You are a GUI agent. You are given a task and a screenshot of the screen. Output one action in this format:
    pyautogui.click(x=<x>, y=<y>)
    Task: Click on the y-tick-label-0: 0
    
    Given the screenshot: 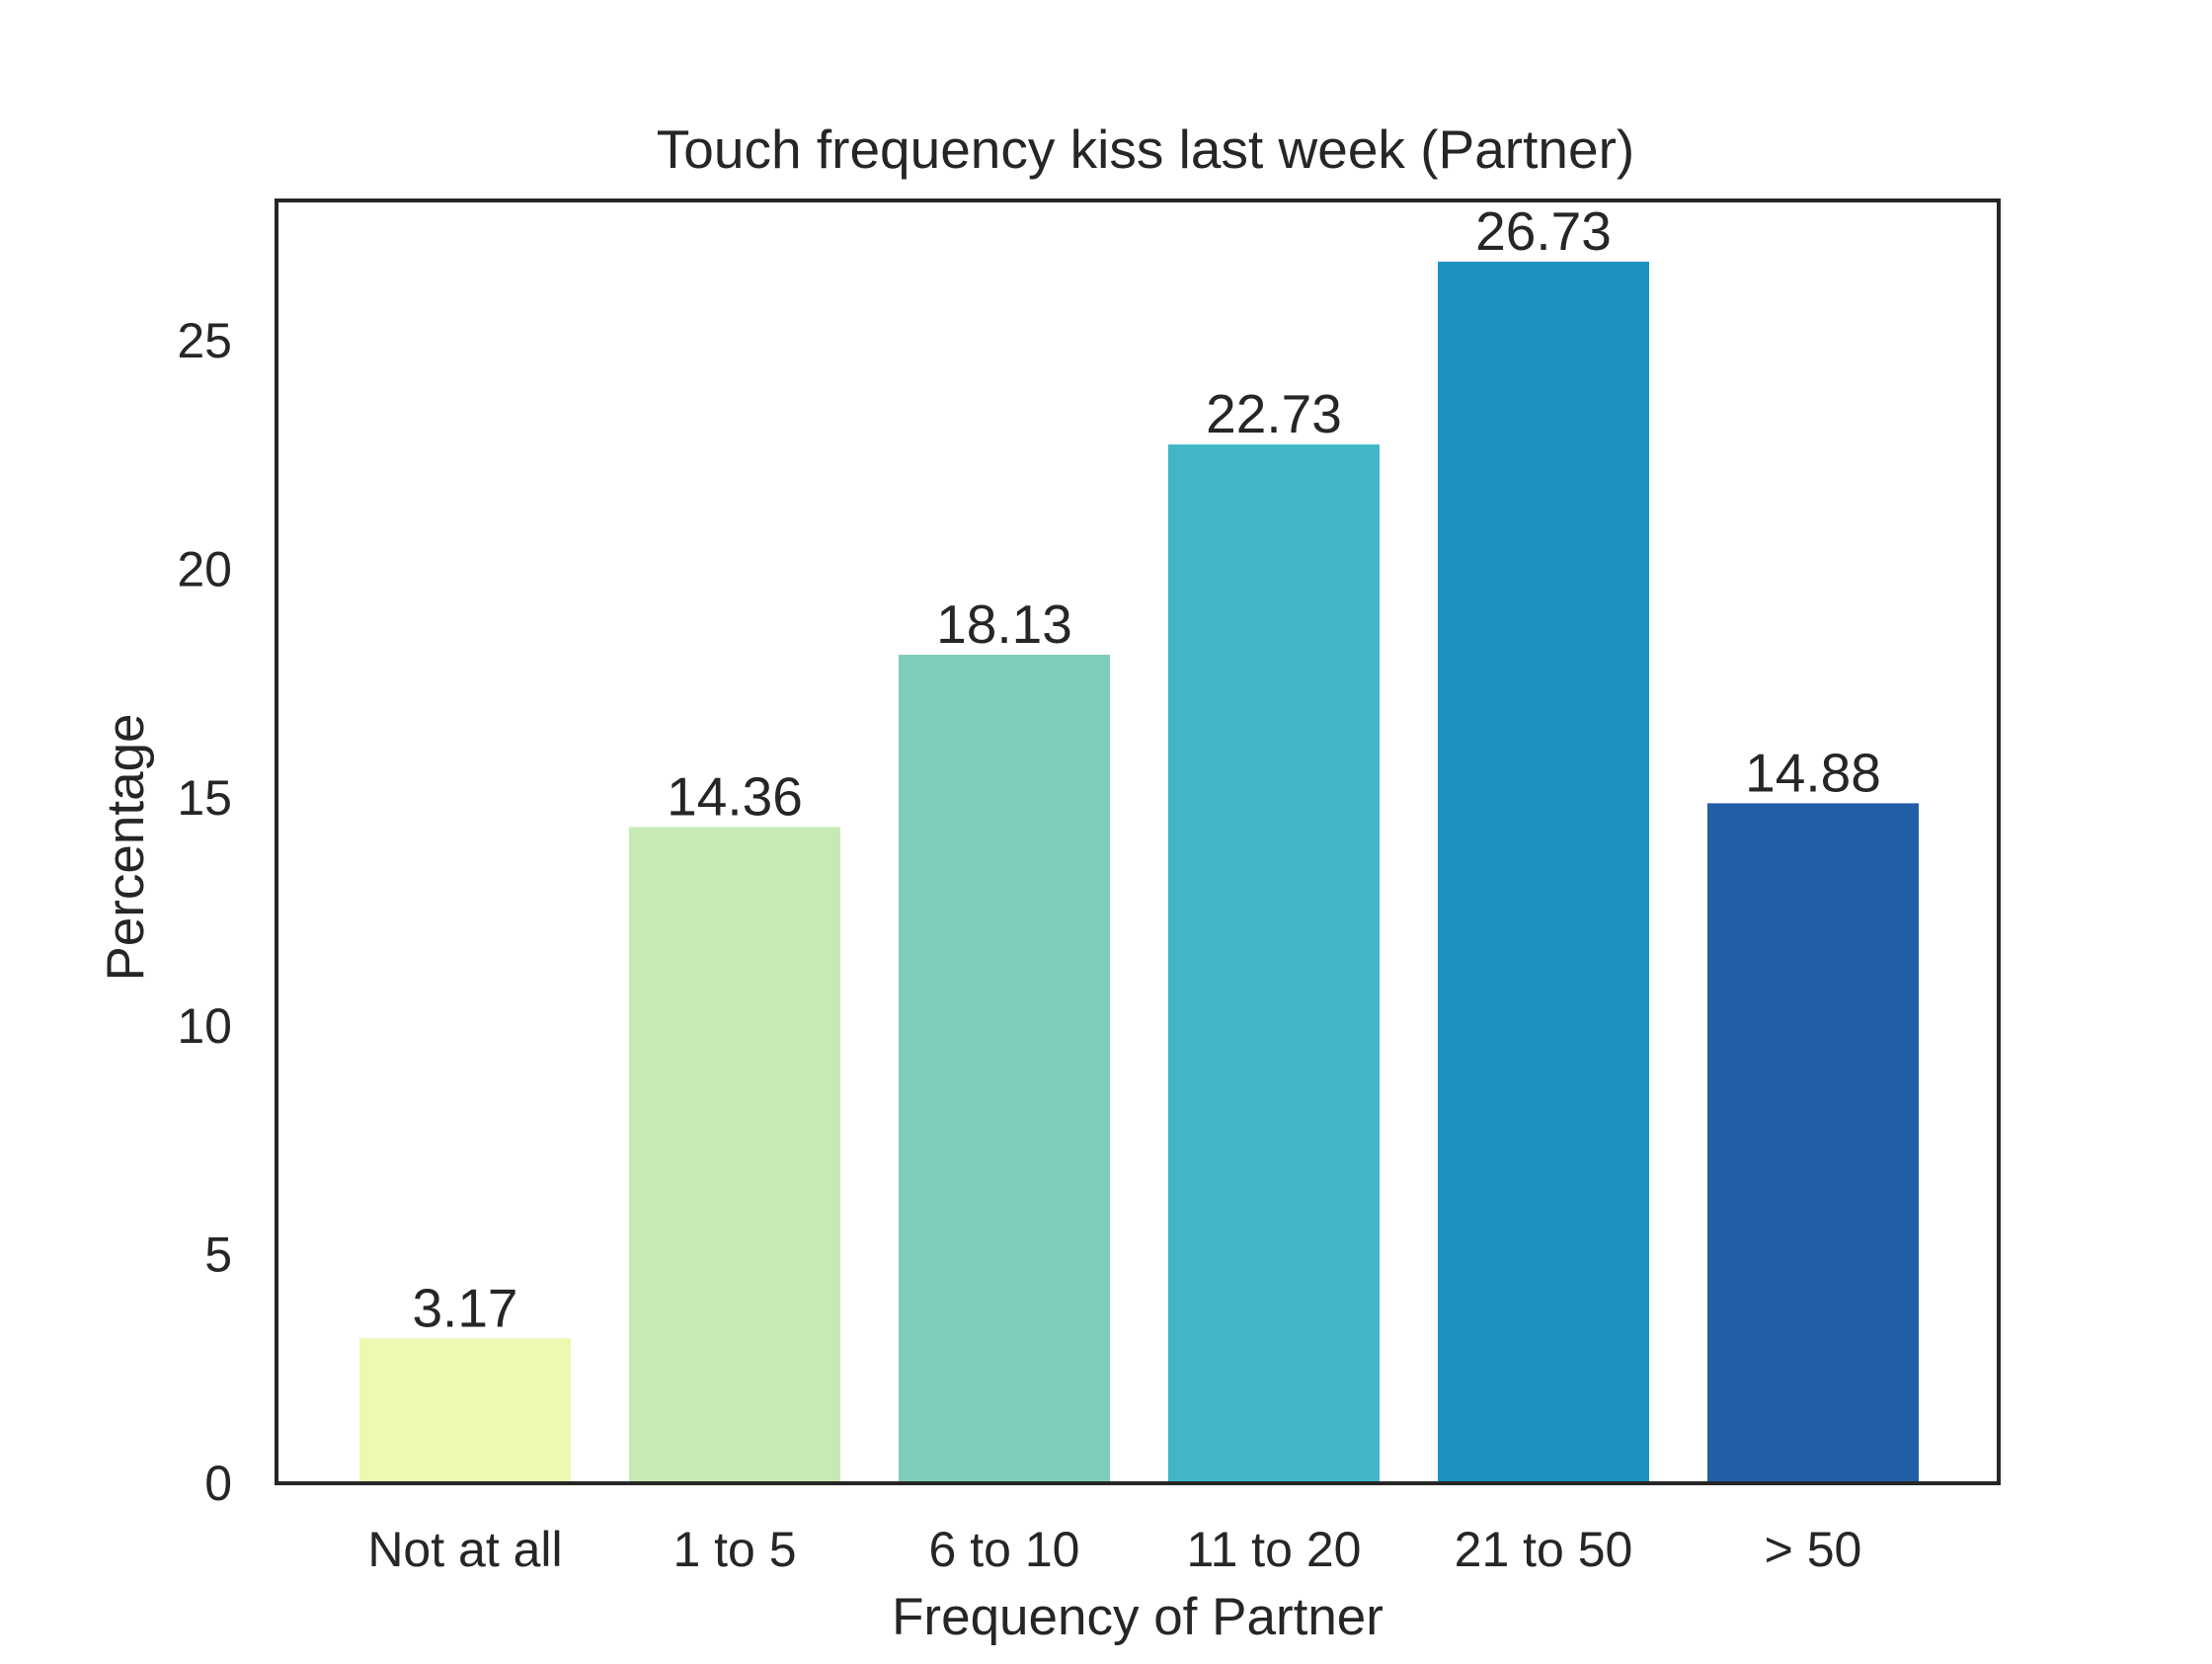 What is the action you would take?
    pyautogui.click(x=218, y=1483)
    